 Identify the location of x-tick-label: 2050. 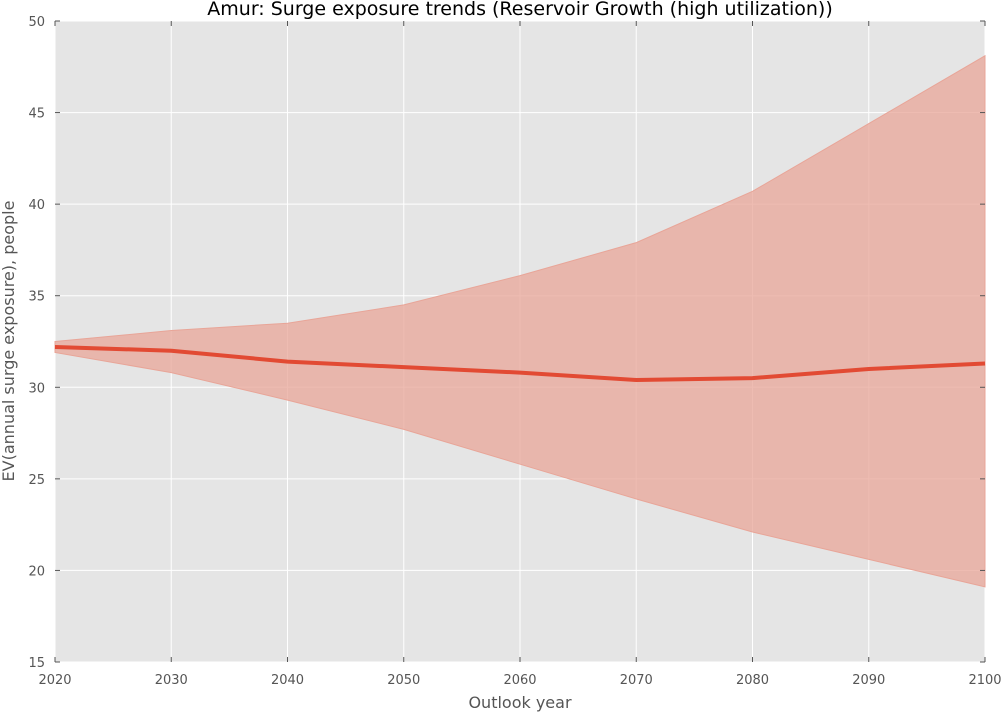
(403, 680).